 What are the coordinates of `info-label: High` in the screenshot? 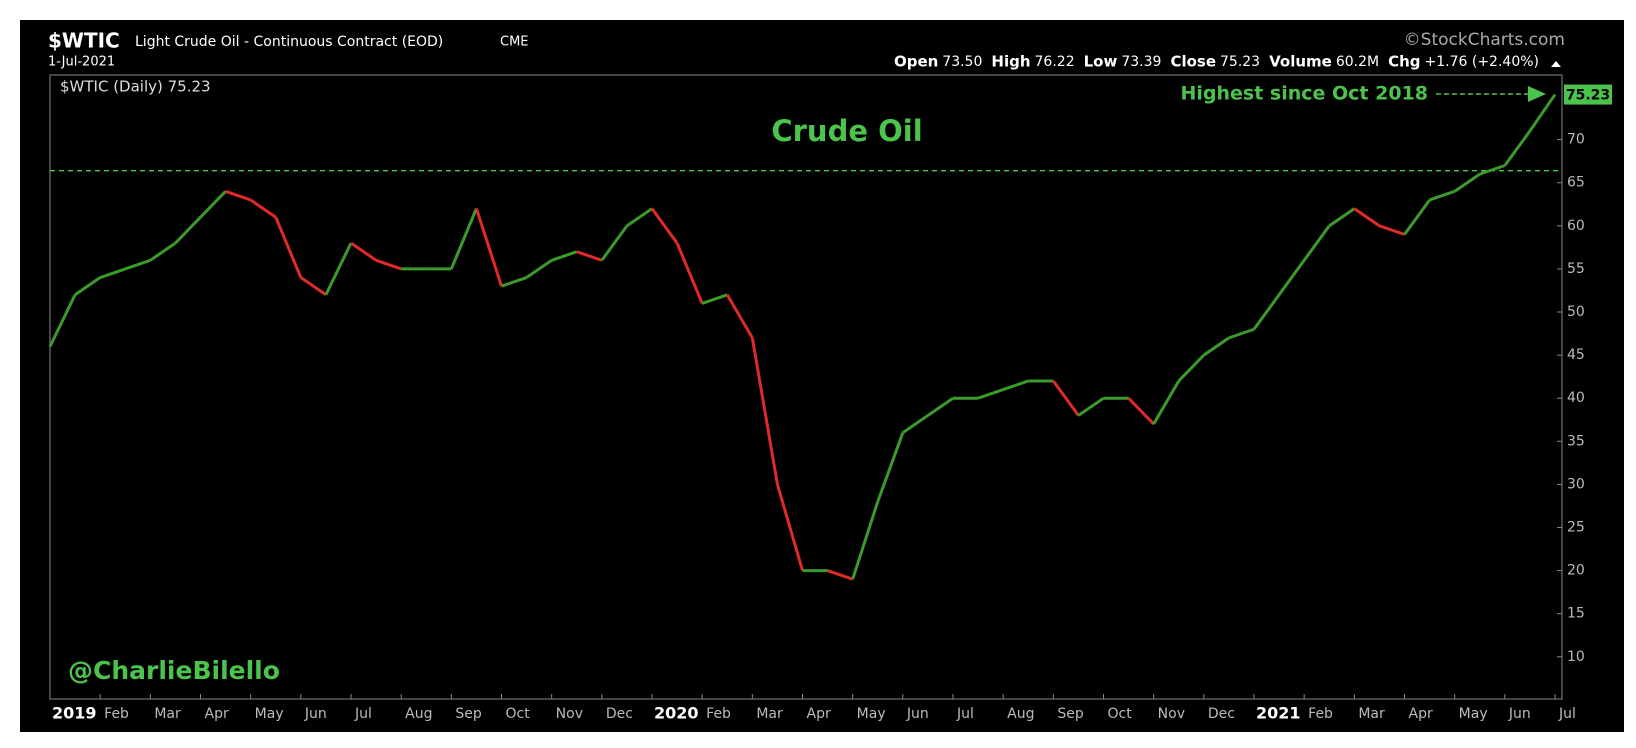 It's located at (1010, 62).